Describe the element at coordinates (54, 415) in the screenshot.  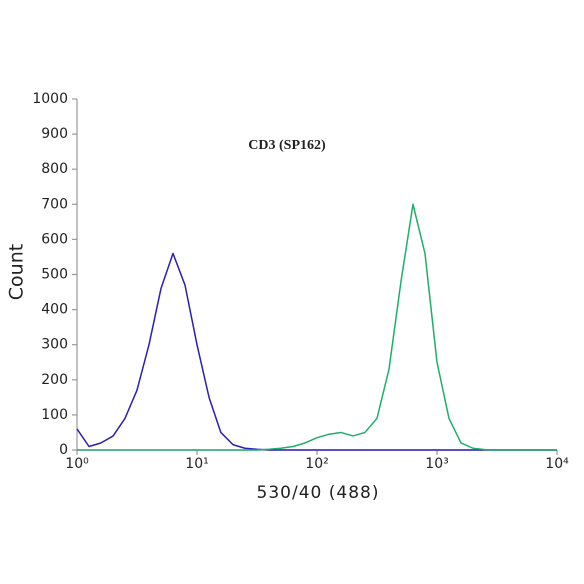
I see `y-tick-label: 100` at that location.